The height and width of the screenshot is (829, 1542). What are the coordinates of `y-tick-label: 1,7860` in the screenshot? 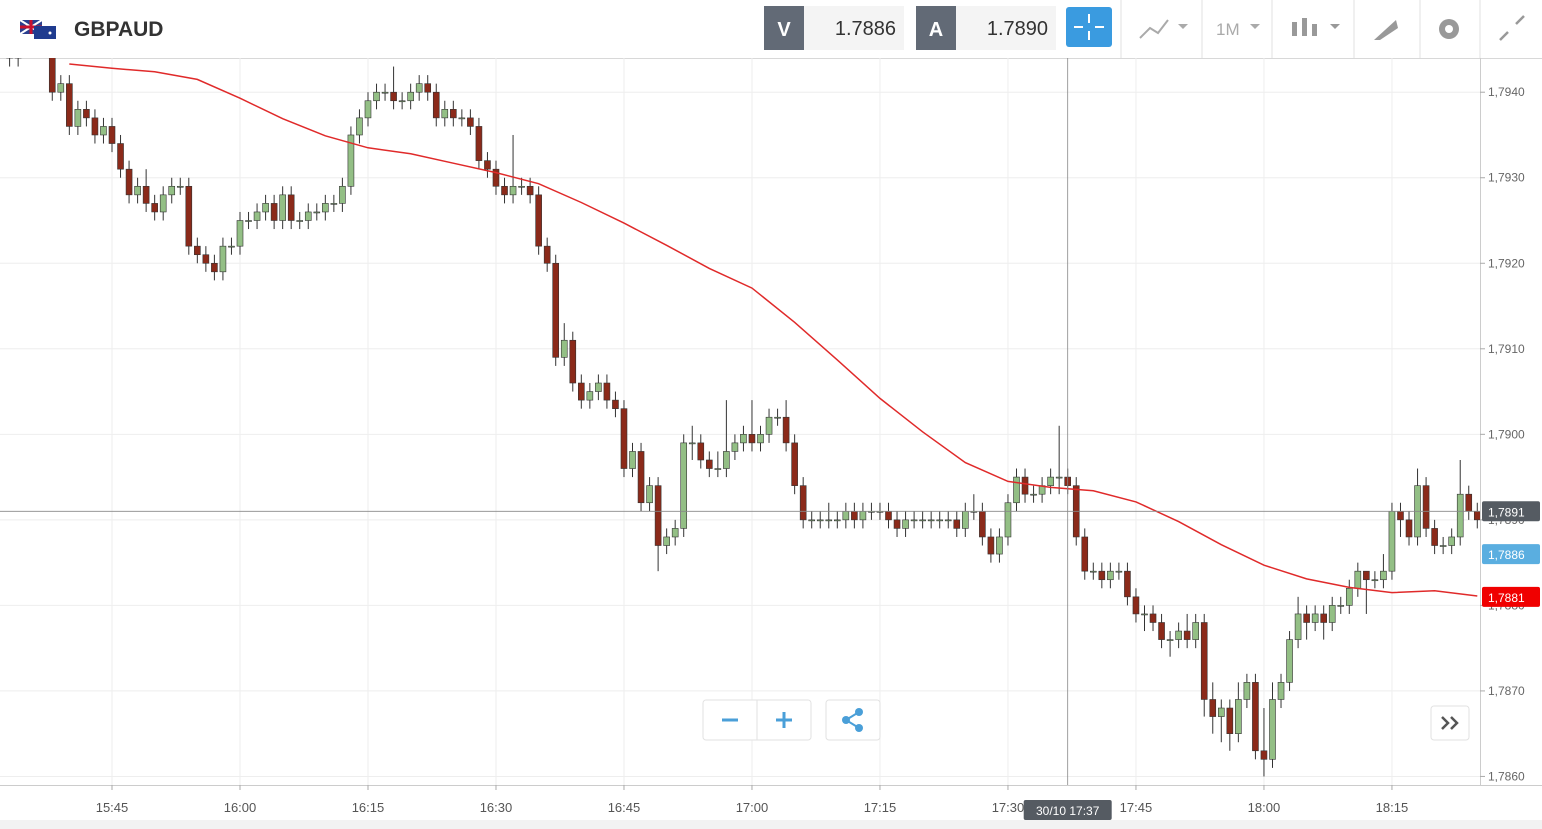 It's located at (1506, 776).